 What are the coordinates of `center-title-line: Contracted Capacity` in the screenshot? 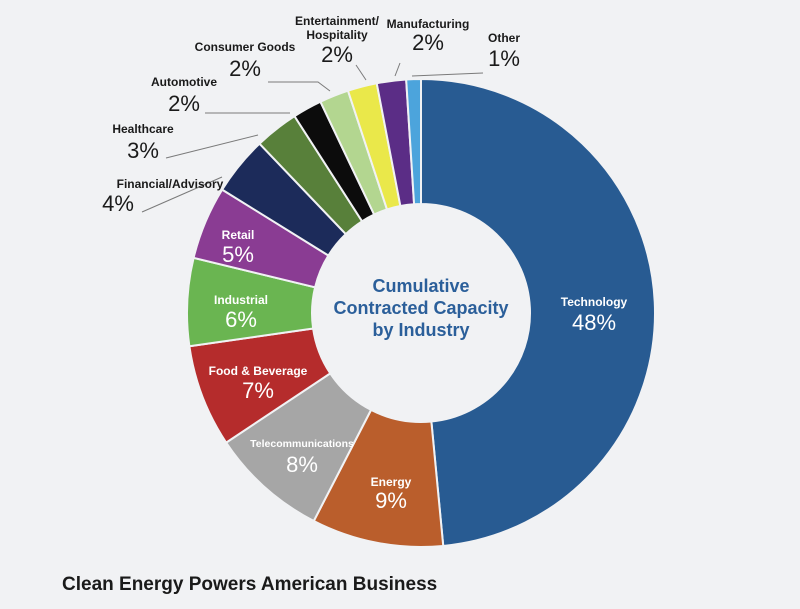 It's located at (420, 308).